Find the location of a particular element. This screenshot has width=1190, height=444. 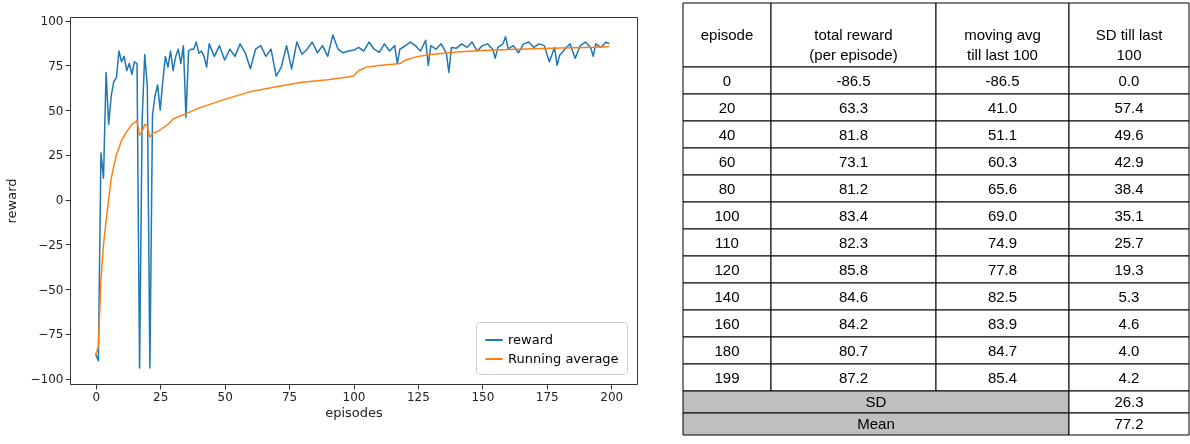

text: 82.5 is located at coordinates (1002, 296).